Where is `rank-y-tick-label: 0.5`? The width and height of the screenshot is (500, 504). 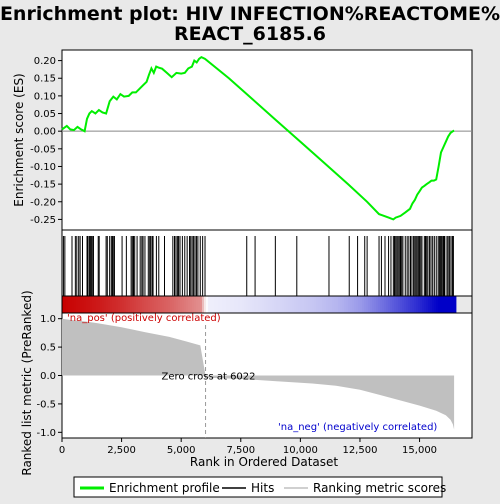 rank-y-tick-label: 0.5 is located at coordinates (48, 348).